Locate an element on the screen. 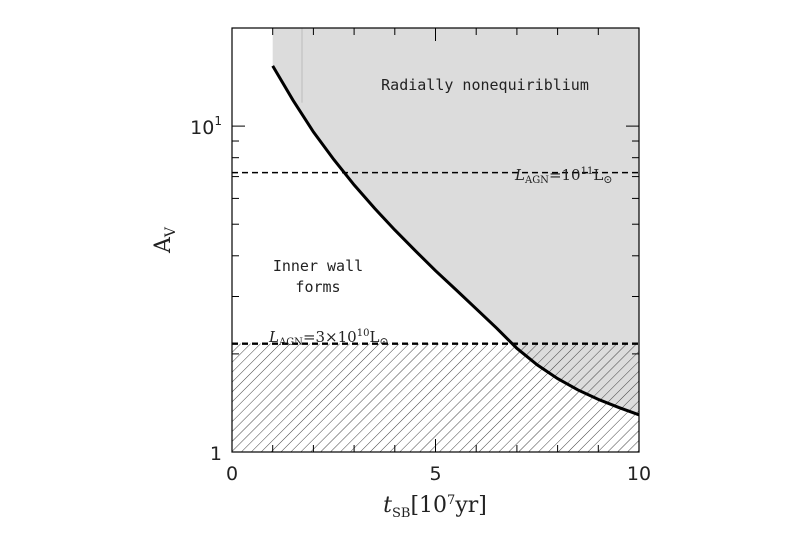 The width and height of the screenshot is (800, 533). region-label: Radially nonequiriblium is located at coordinates (485, 85).